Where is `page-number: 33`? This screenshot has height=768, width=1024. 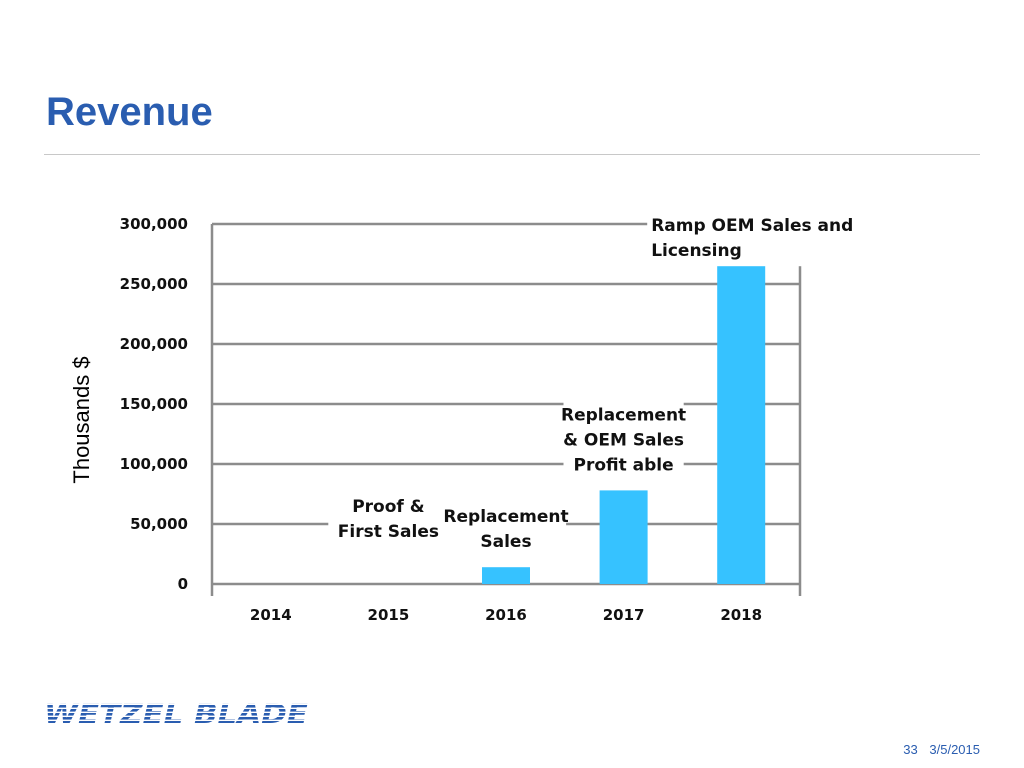 page-number: 33 is located at coordinates (910, 749).